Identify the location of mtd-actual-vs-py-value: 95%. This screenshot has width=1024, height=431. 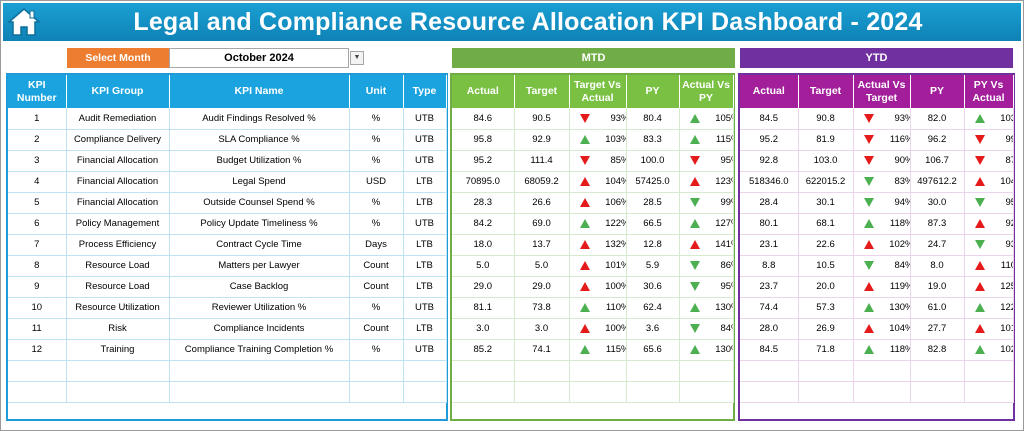
(726, 160).